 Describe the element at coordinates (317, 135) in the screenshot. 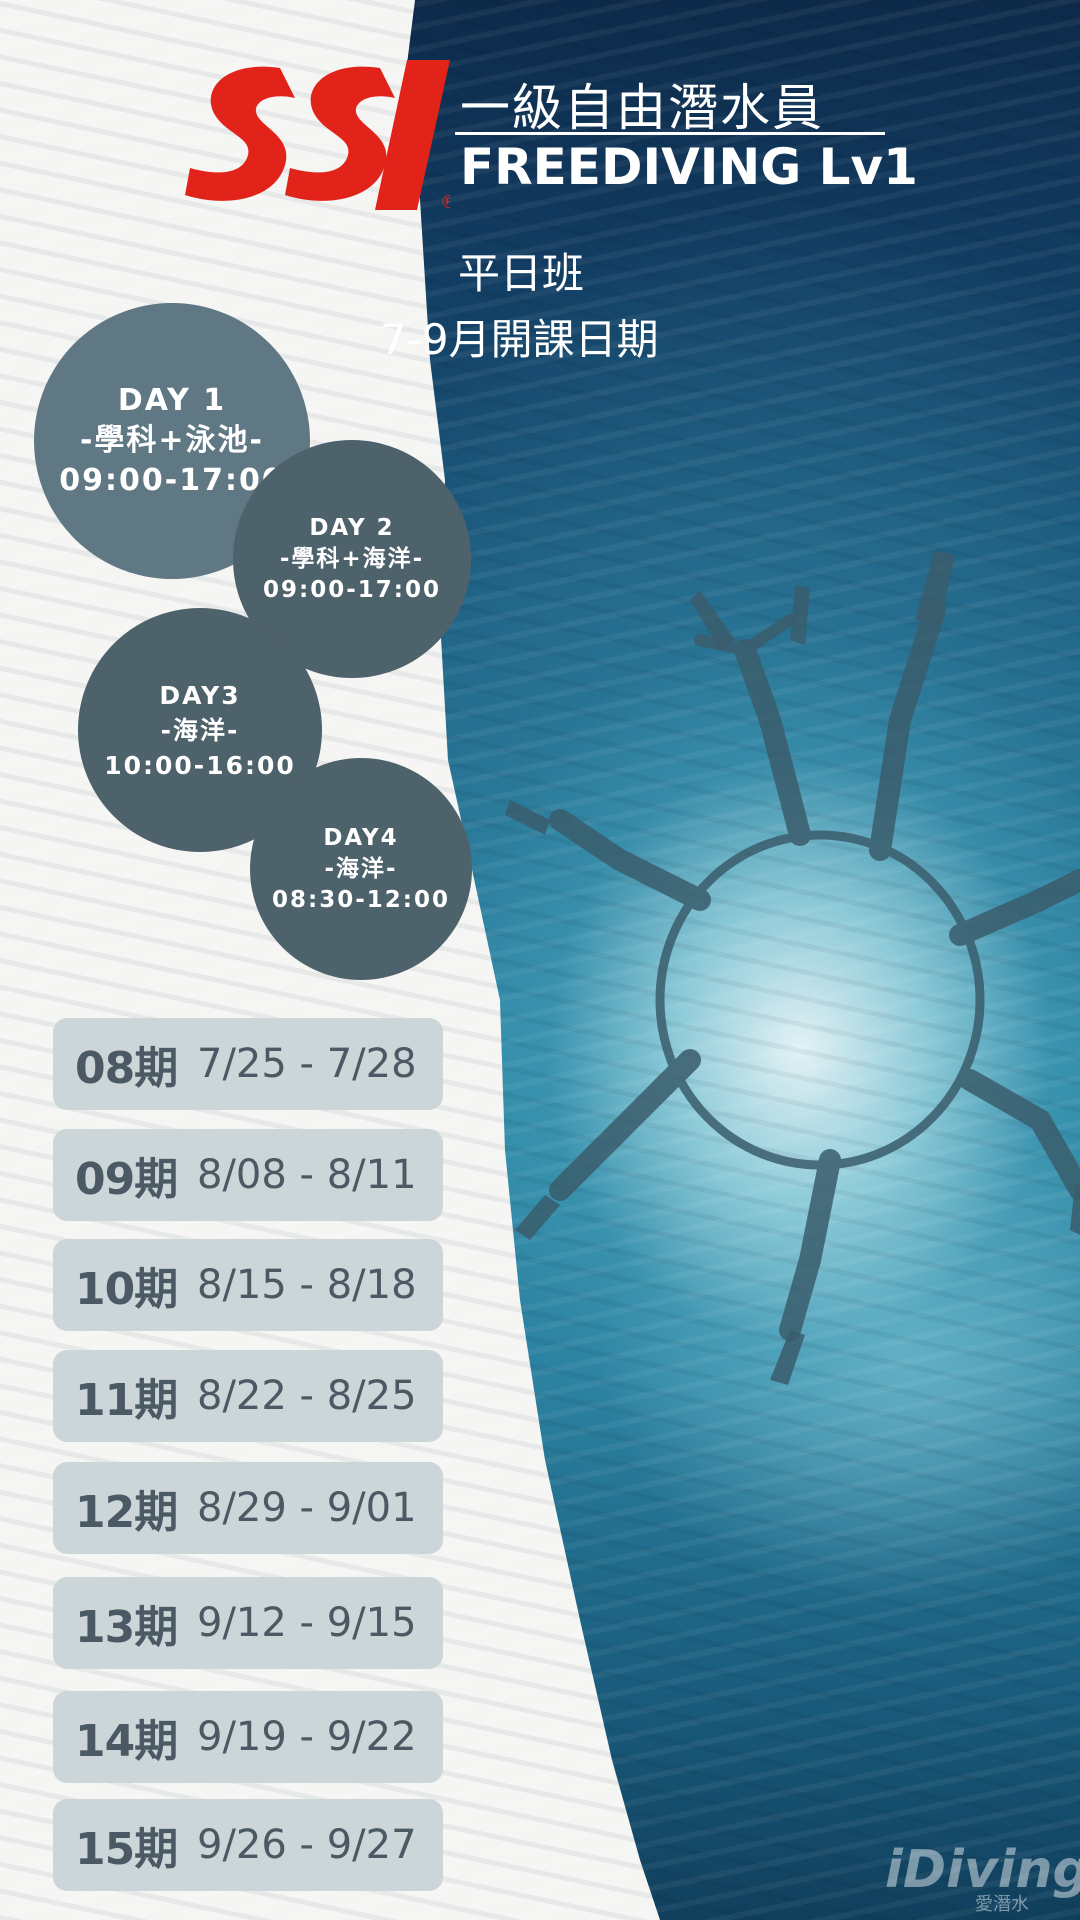

I see `ssi-logo: ®` at that location.